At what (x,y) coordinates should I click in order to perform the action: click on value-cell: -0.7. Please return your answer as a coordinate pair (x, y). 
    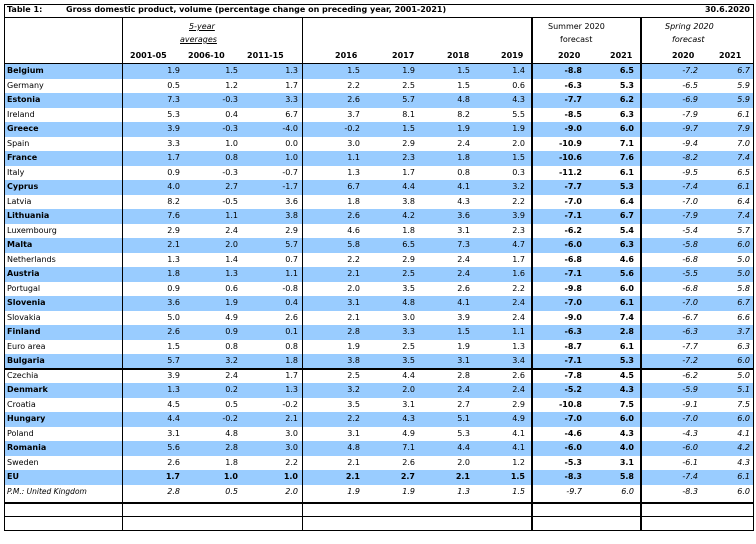
    Looking at the image, I should click on (290, 172).